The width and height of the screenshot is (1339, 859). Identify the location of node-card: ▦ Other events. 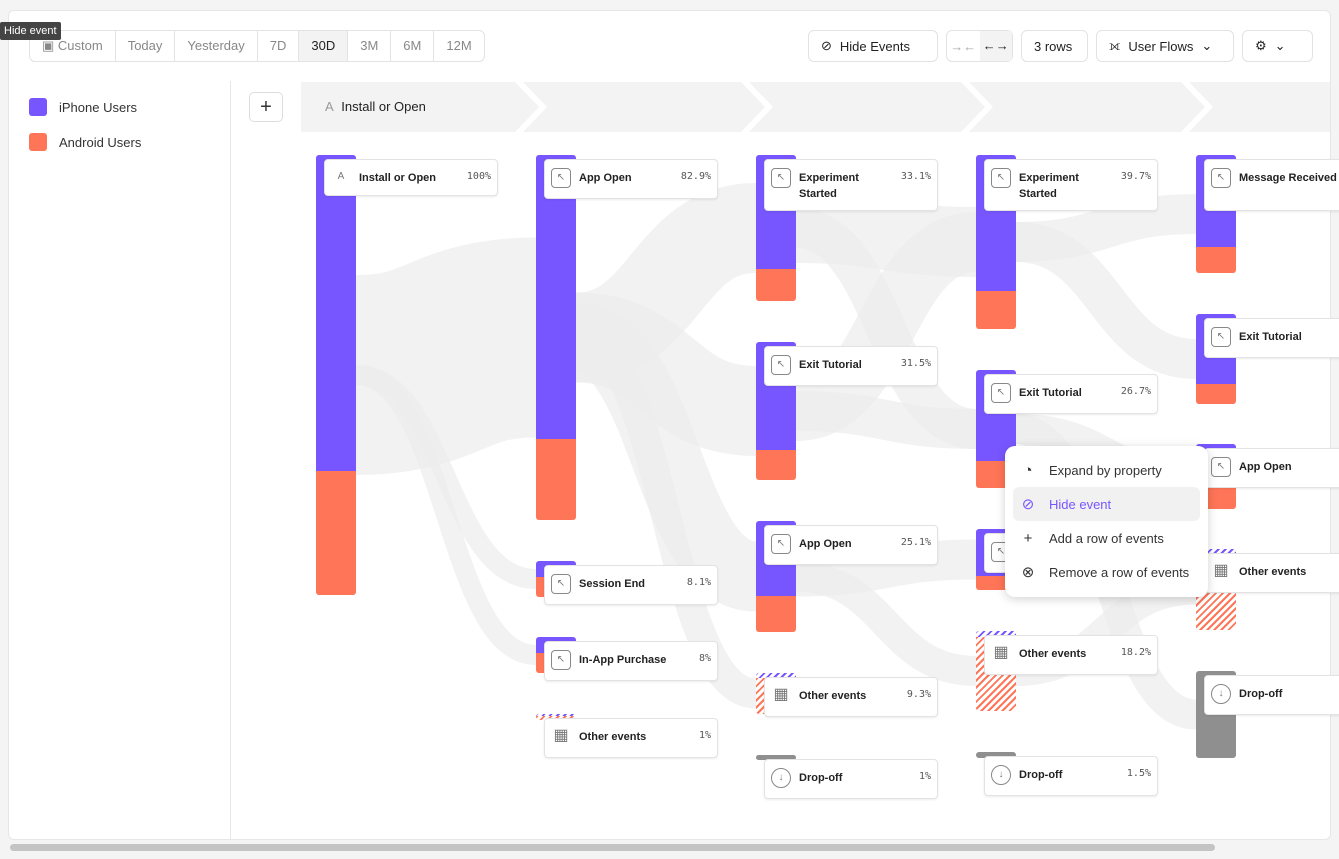
(1271, 573).